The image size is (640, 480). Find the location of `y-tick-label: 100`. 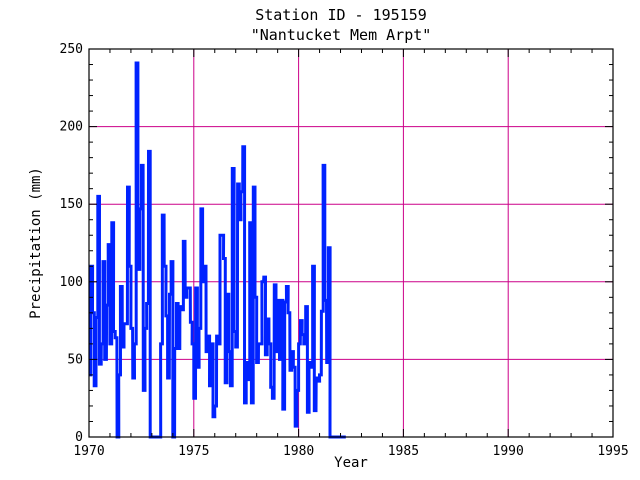

y-tick-label: 100 is located at coordinates (71, 282).